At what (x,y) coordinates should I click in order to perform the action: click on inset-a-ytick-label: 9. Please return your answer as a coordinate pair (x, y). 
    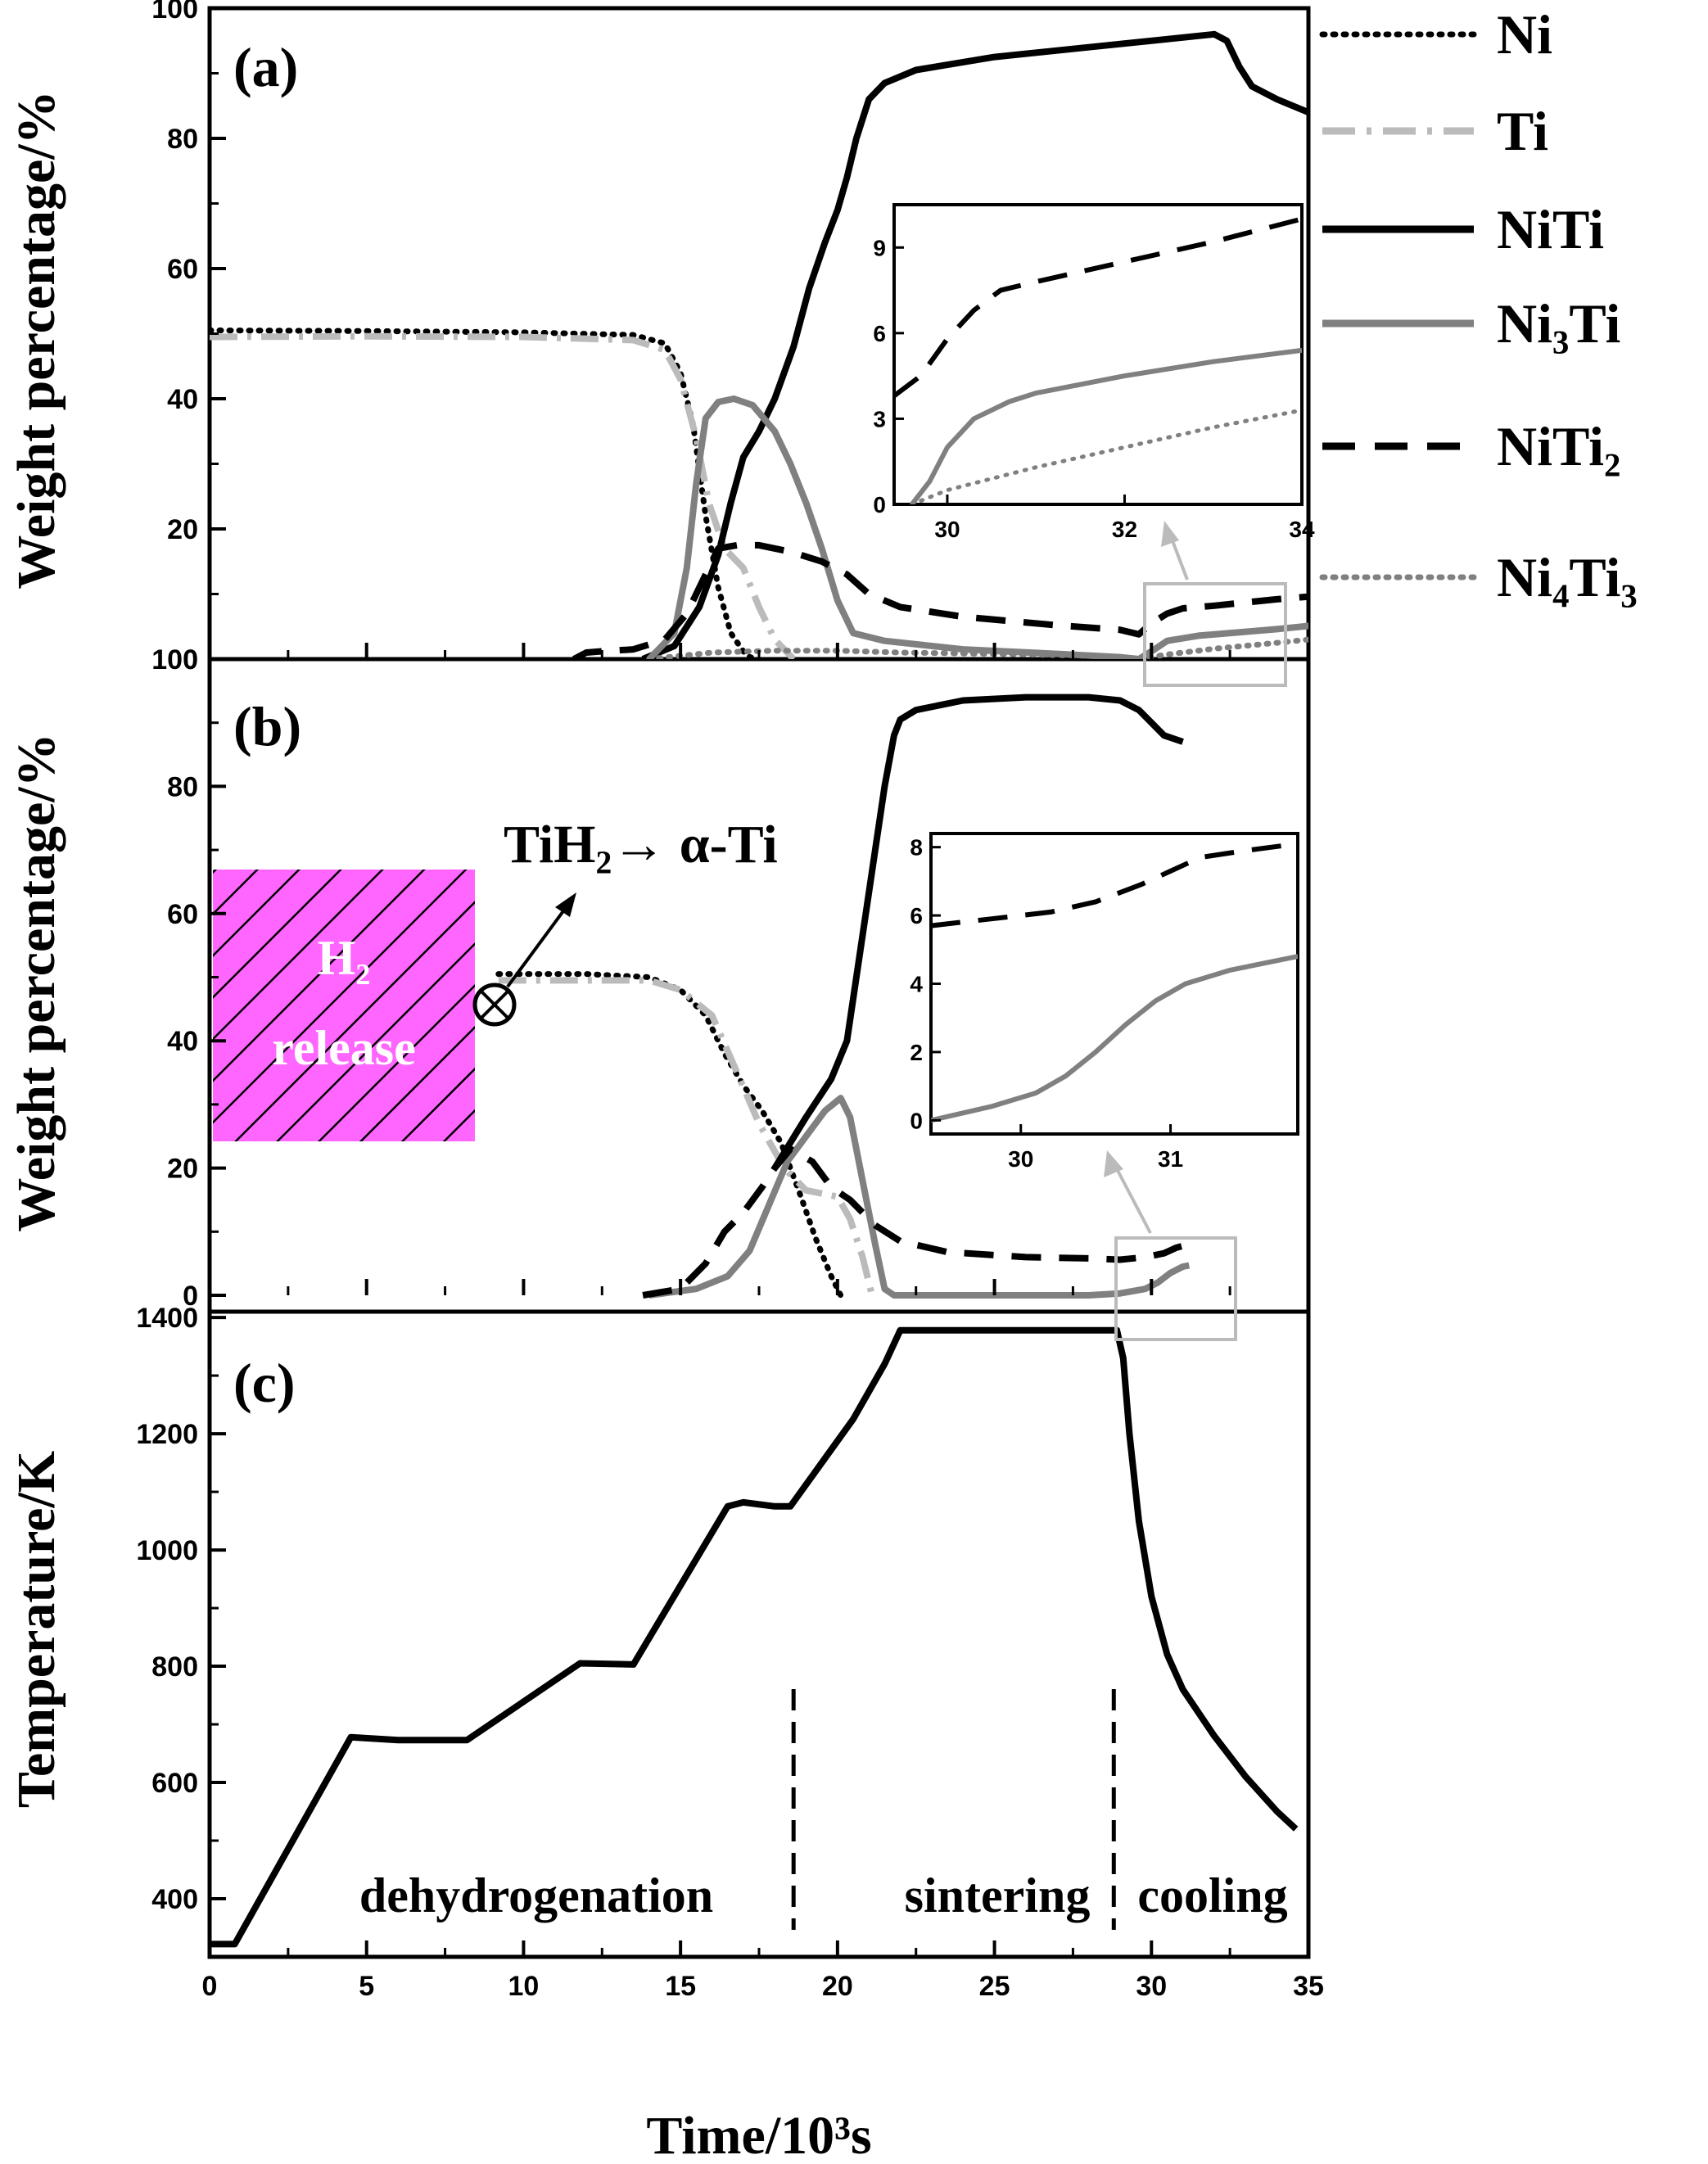
    Looking at the image, I should click on (879, 247).